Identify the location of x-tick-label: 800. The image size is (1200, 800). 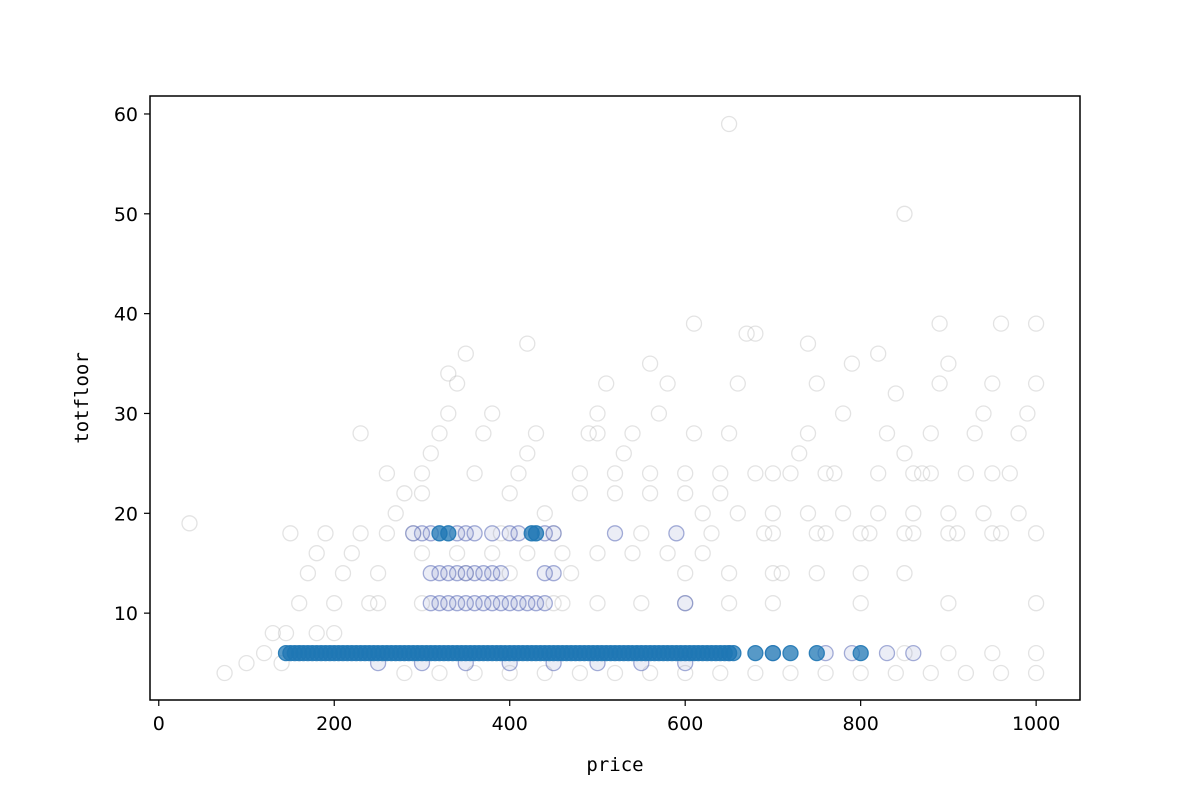
(861, 724).